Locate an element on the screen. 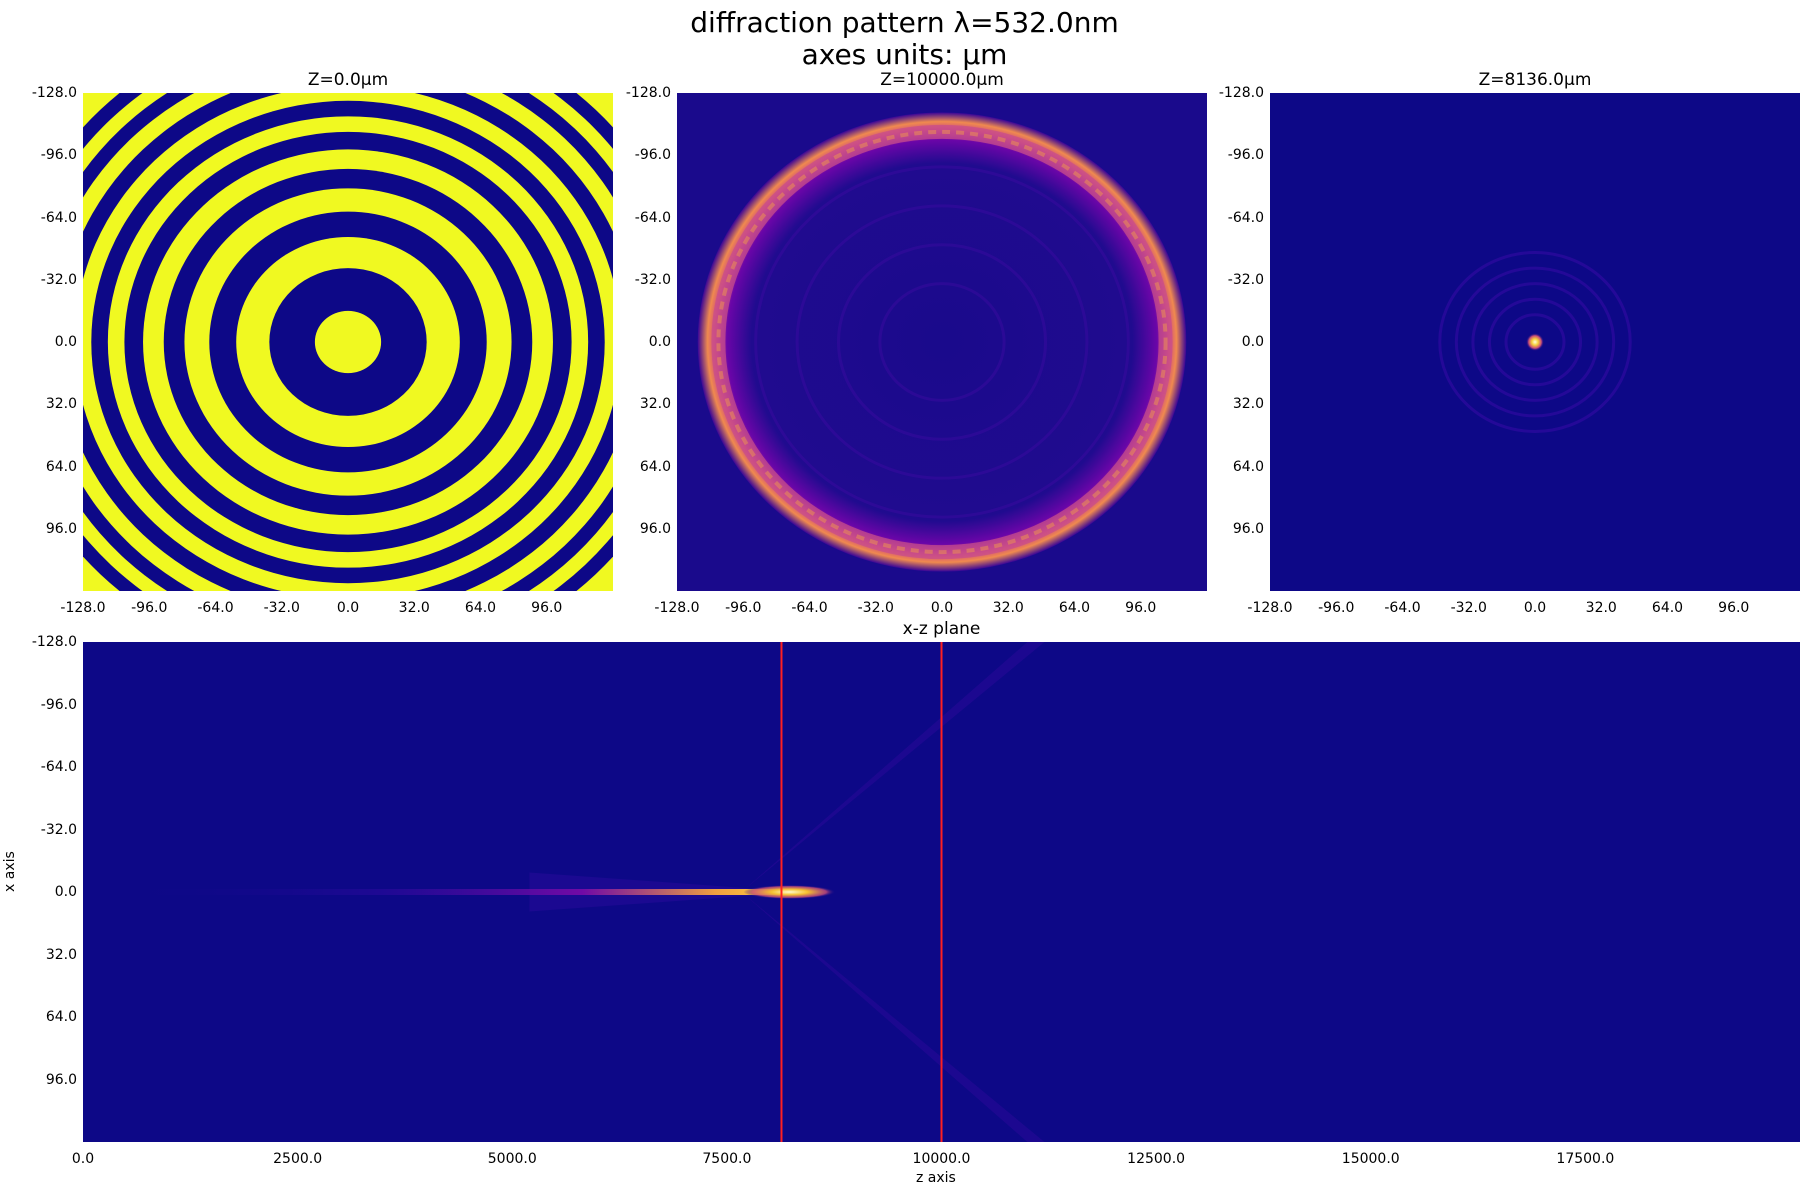 The width and height of the screenshot is (1809, 1194). panel1-ytick-7: 96.0 is located at coordinates (61, 528).